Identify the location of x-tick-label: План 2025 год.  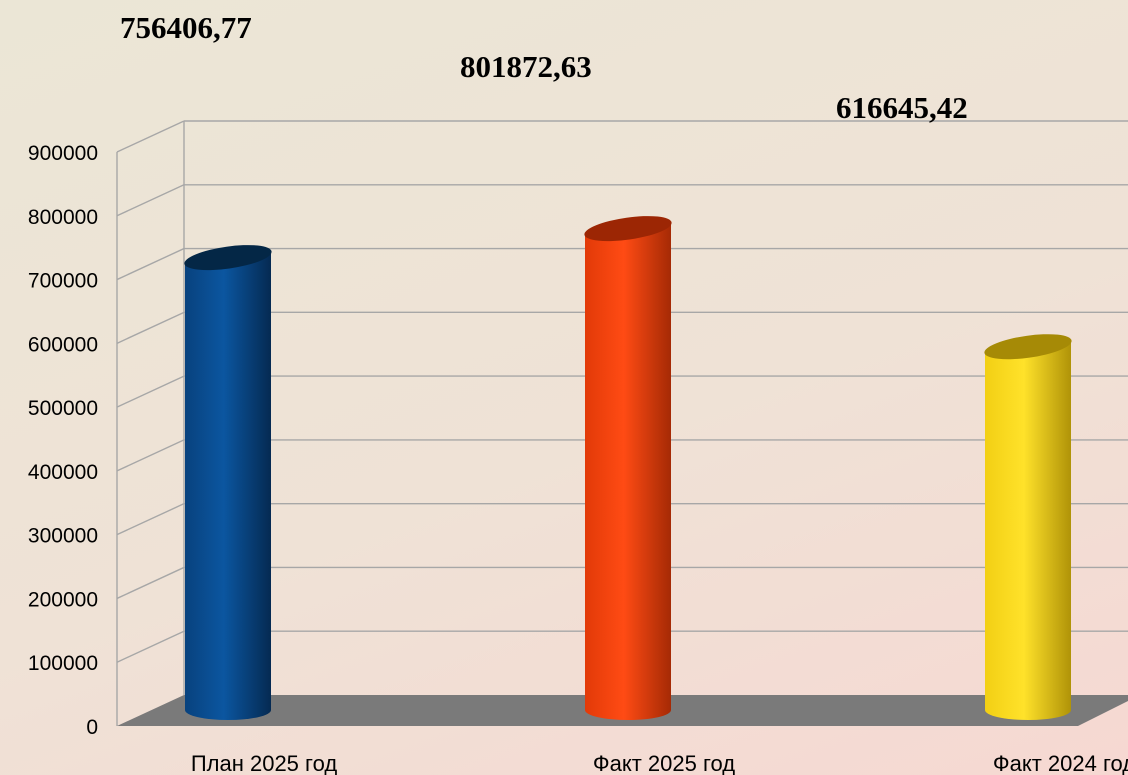
(264, 763).